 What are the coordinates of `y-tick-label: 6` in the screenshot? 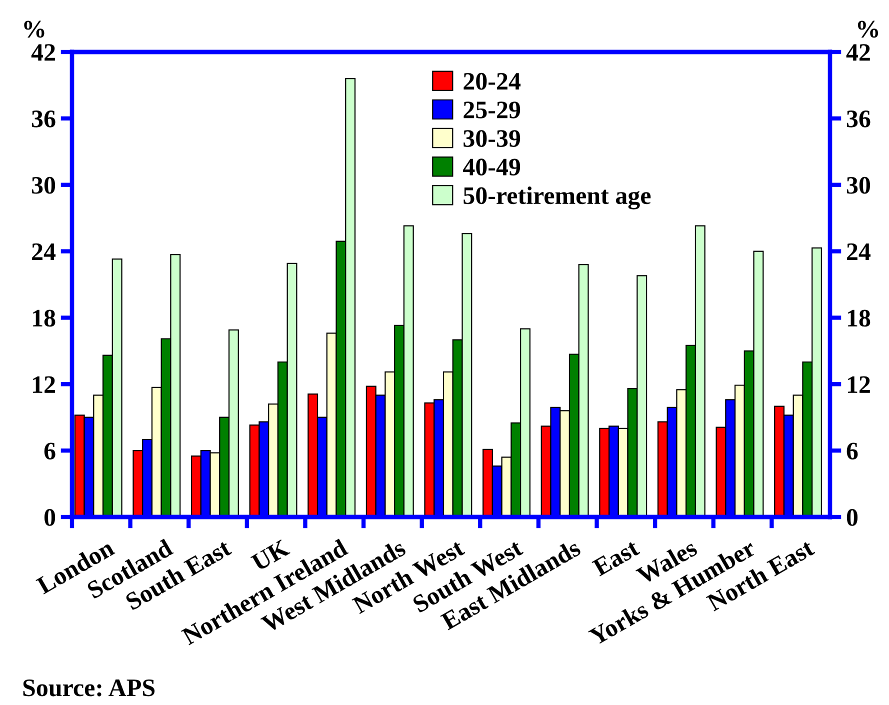 It's located at (50, 451).